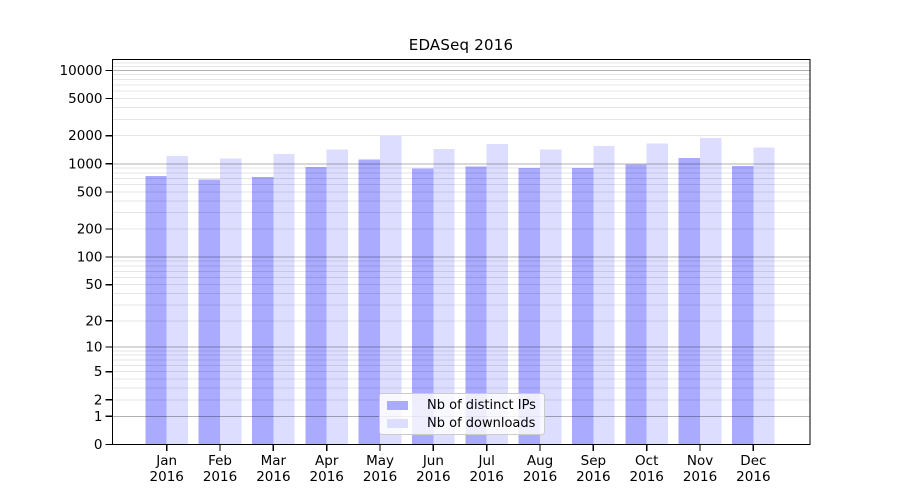  I want to click on bar-downloads-feb, so click(231, 301).